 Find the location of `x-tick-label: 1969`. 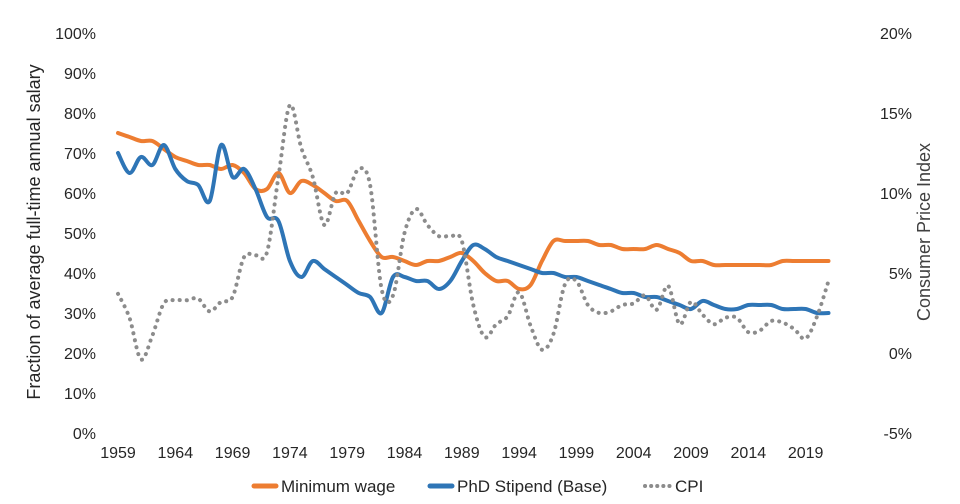

x-tick-label: 1969 is located at coordinates (233, 453).